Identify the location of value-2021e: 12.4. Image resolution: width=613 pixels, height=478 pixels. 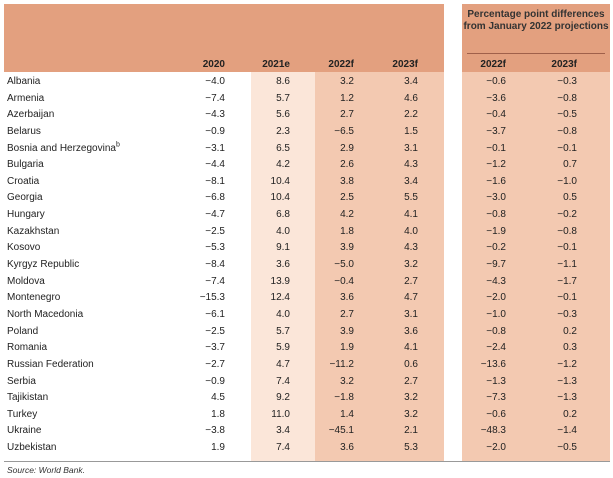
(280, 298).